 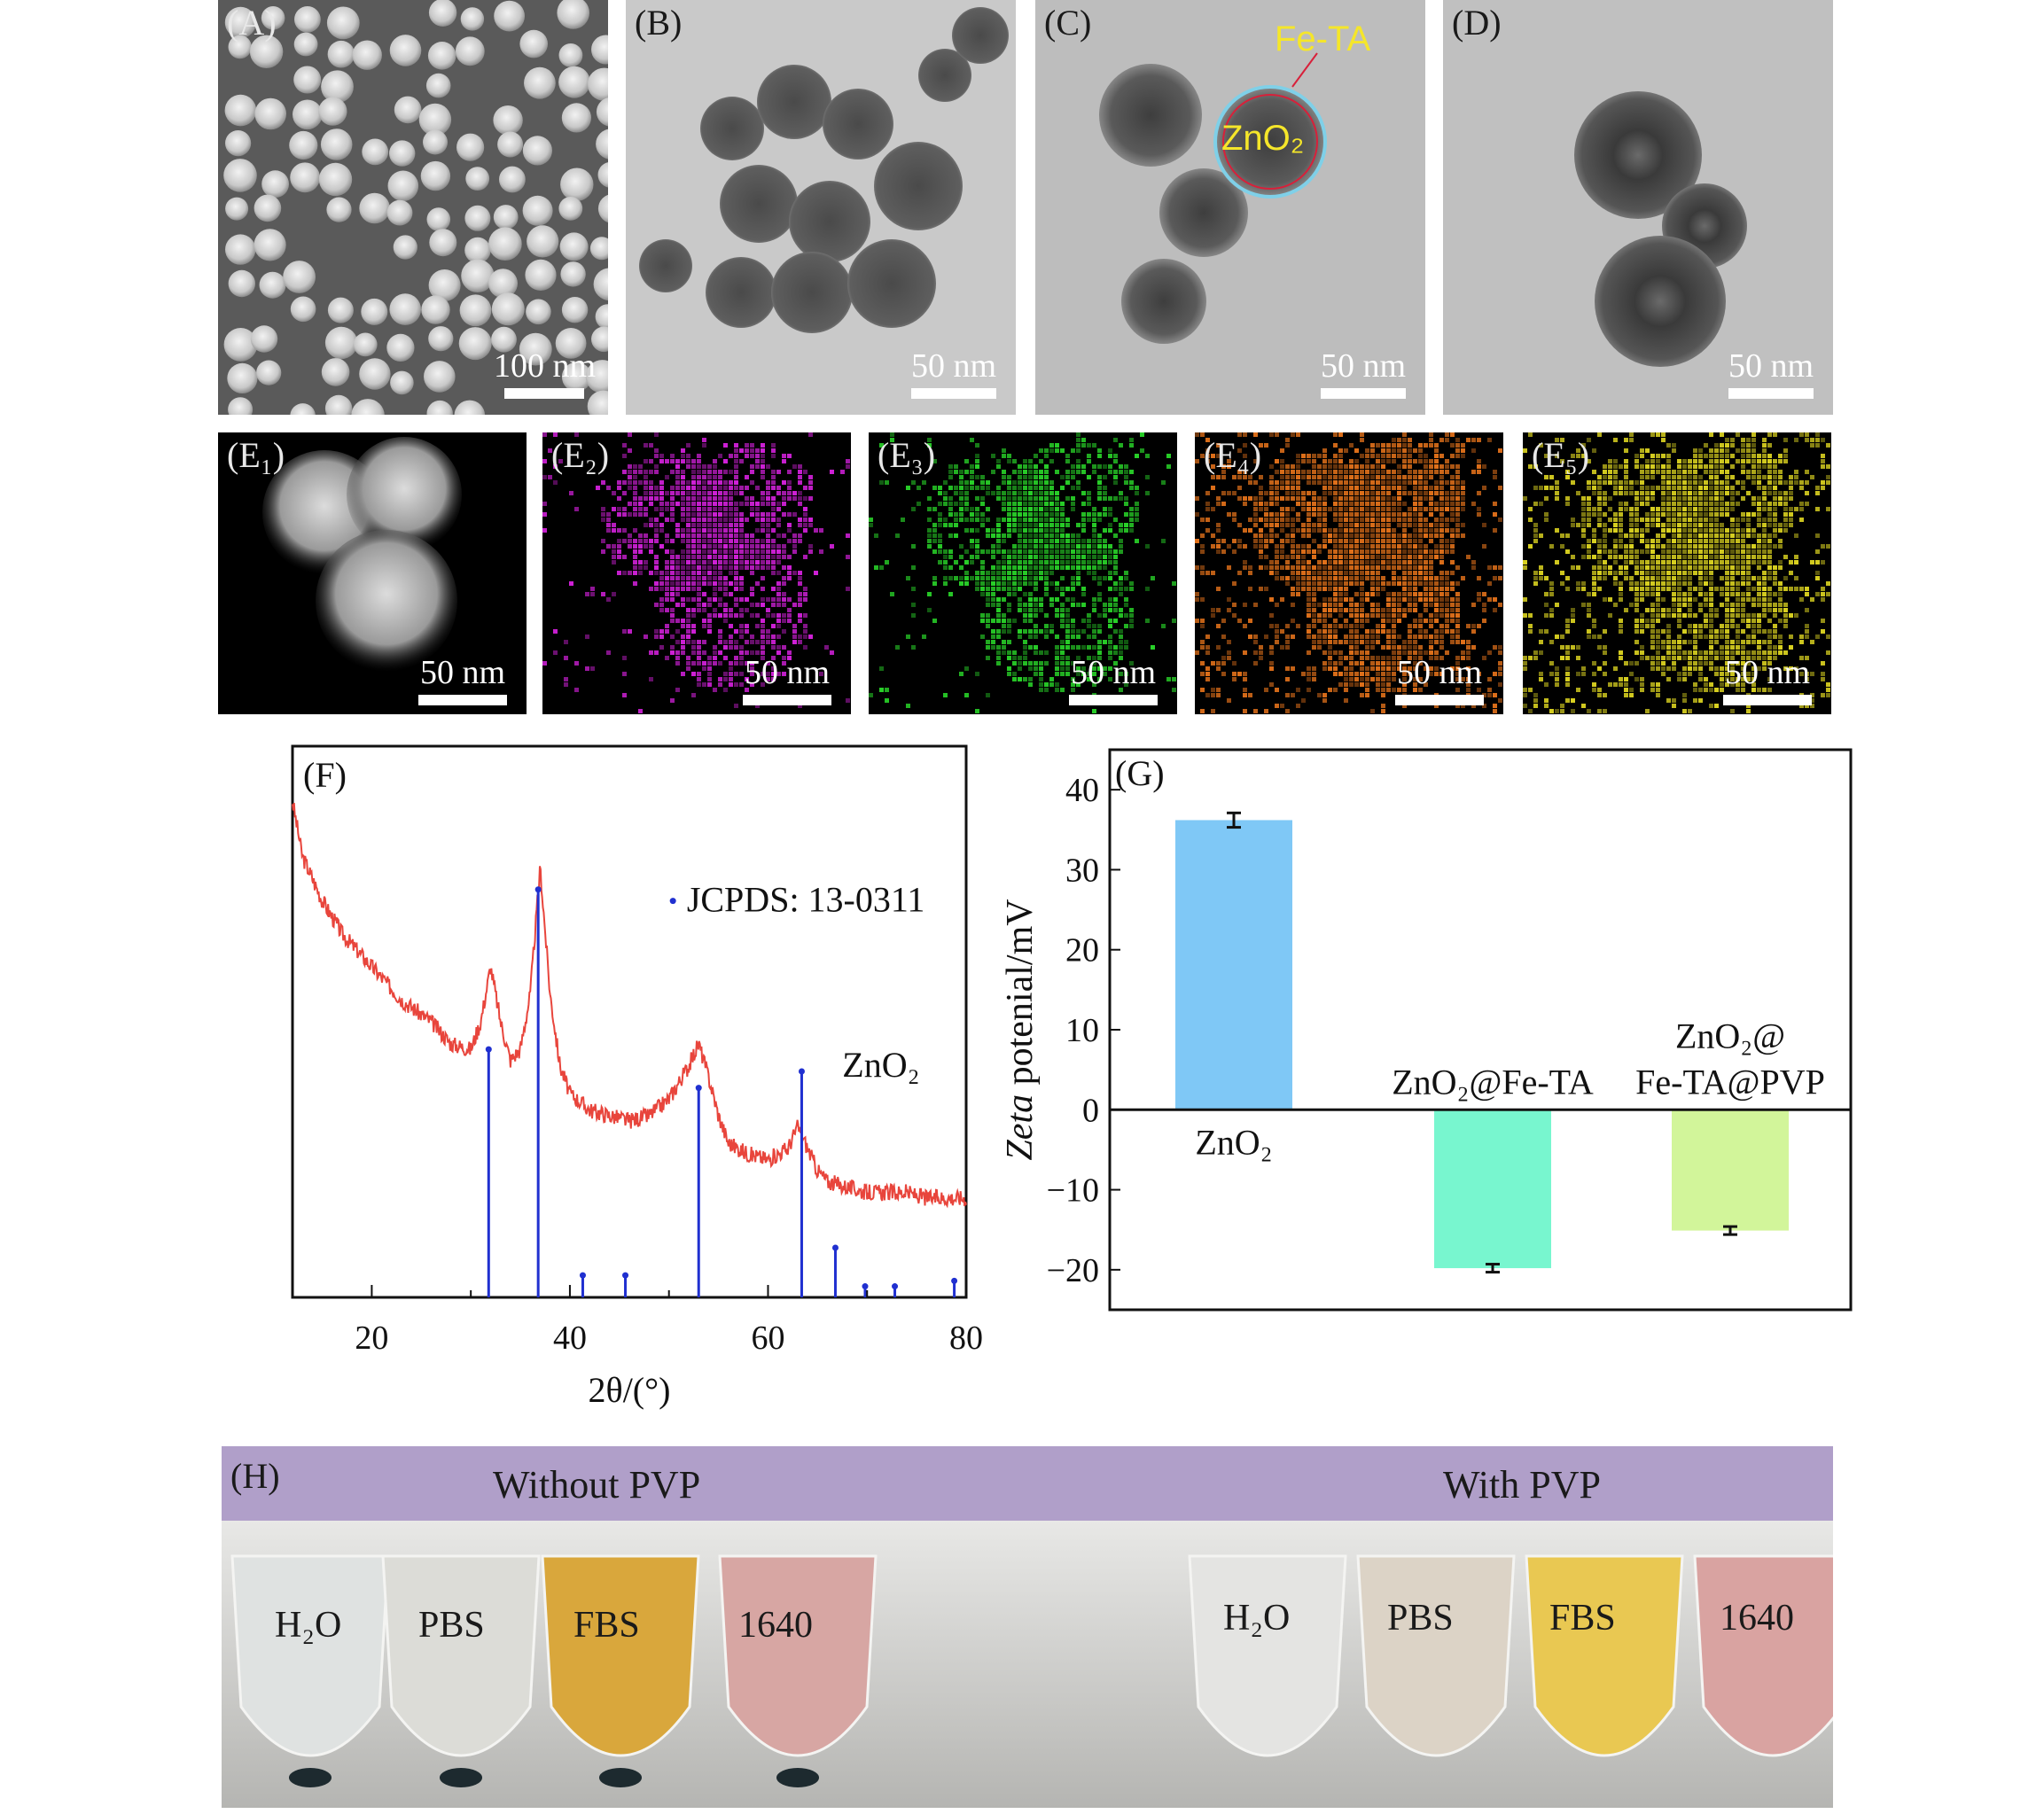 What do you see at coordinates (1257, 1619) in the screenshot?
I see `tube-label-5: H₂O` at bounding box center [1257, 1619].